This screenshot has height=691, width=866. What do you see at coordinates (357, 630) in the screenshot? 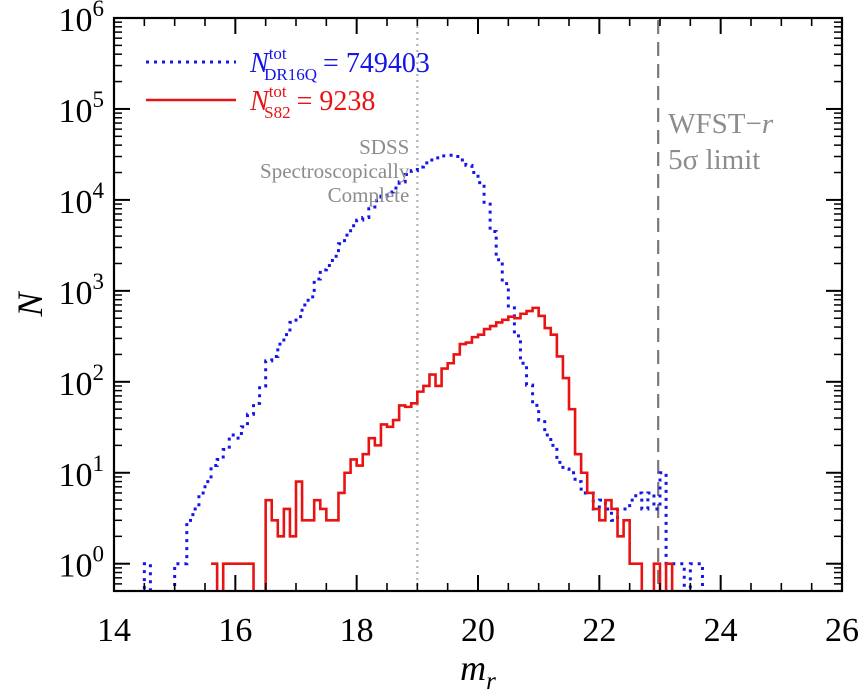
I see `x-tick-label: 18` at bounding box center [357, 630].